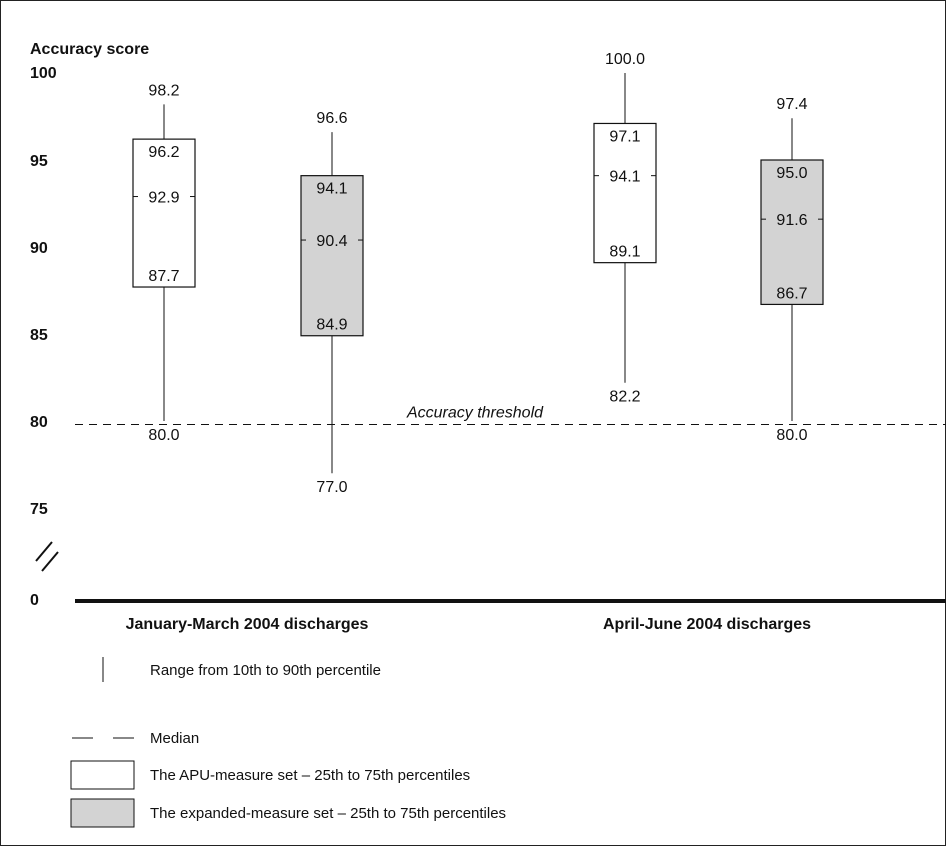 This screenshot has width=946, height=851. What do you see at coordinates (39, 422) in the screenshot?
I see `y-tick-label: 80` at bounding box center [39, 422].